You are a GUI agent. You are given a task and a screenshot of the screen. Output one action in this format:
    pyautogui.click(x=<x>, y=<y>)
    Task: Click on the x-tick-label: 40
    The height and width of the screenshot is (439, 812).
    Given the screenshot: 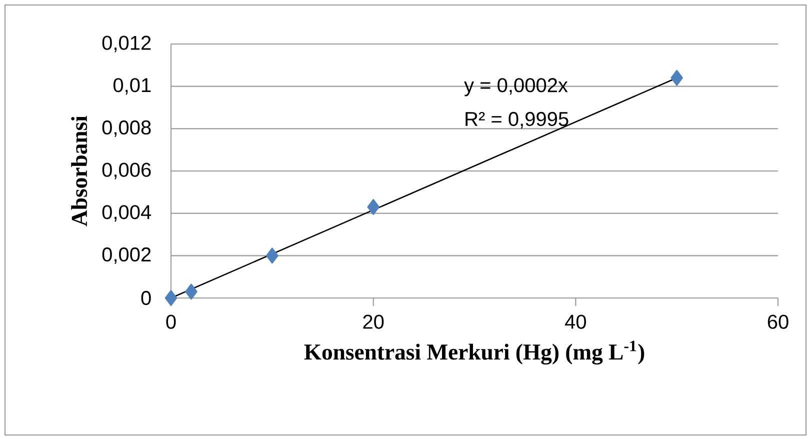 What is the action you would take?
    pyautogui.click(x=575, y=321)
    